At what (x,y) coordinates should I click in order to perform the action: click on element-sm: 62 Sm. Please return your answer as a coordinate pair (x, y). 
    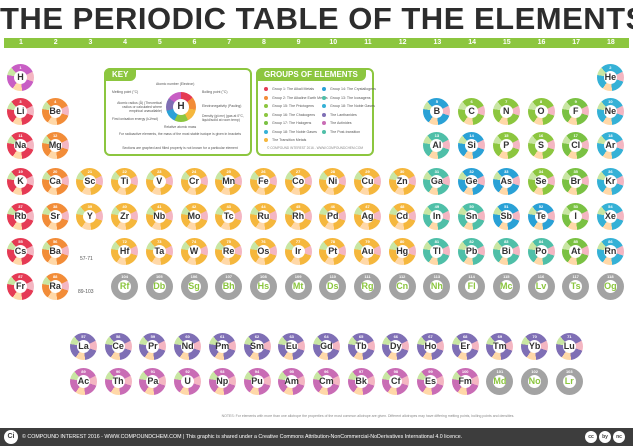
    Looking at the image, I should click on (257, 346).